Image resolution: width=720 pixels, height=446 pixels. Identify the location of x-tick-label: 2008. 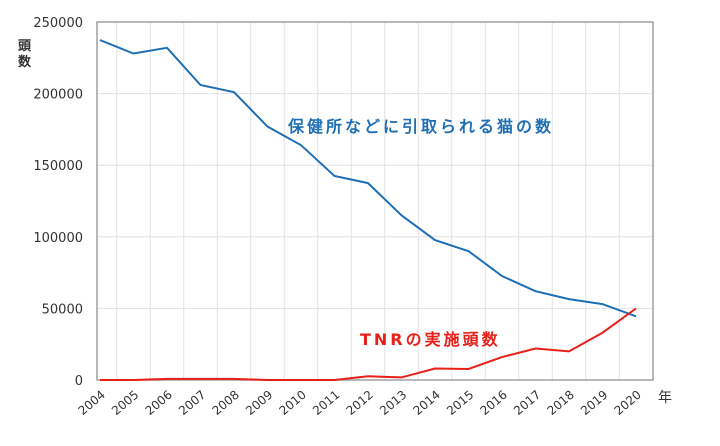
(226, 403).